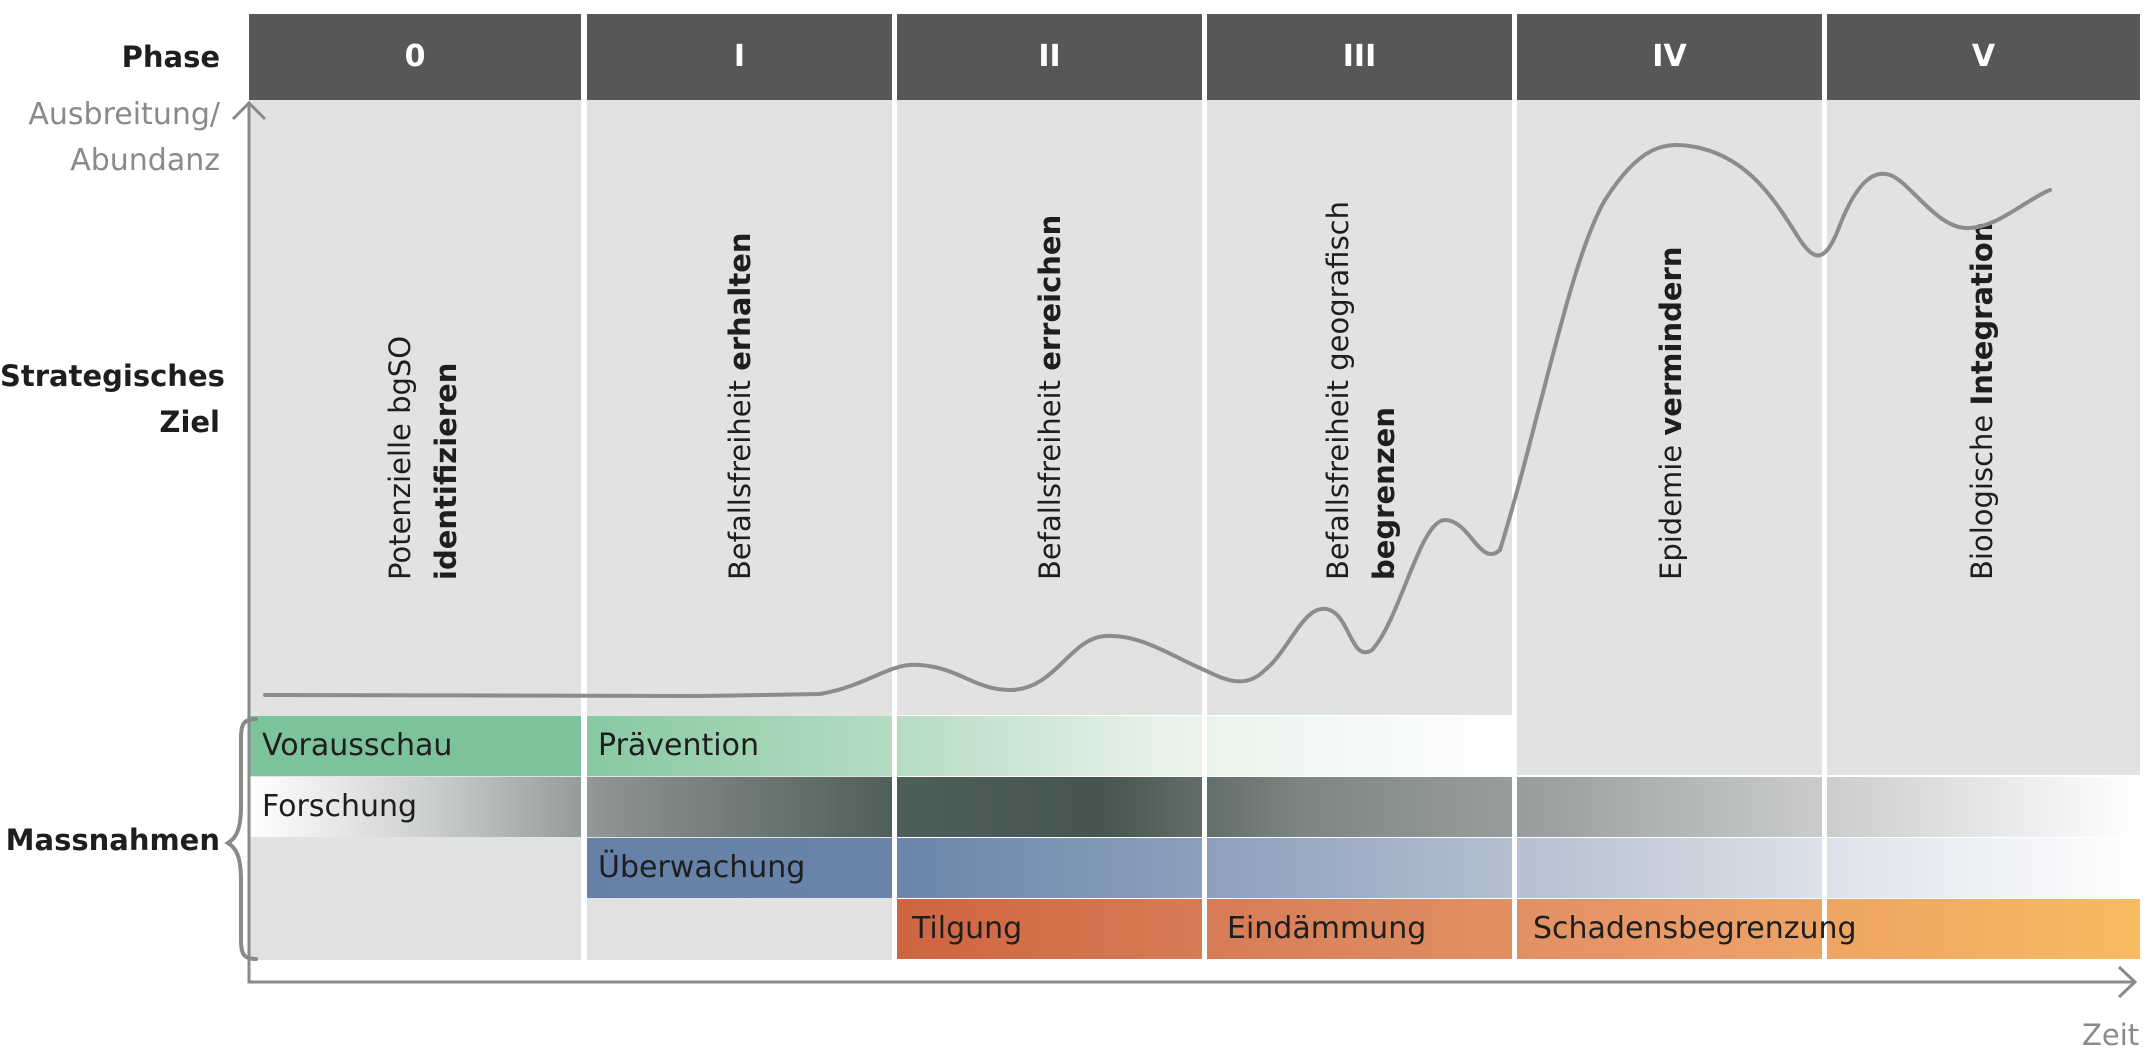 Image resolution: width=2150 pixels, height=1053 pixels. What do you see at coordinates (1049, 746) in the screenshot?
I see `measure-bar-praevention` at bounding box center [1049, 746].